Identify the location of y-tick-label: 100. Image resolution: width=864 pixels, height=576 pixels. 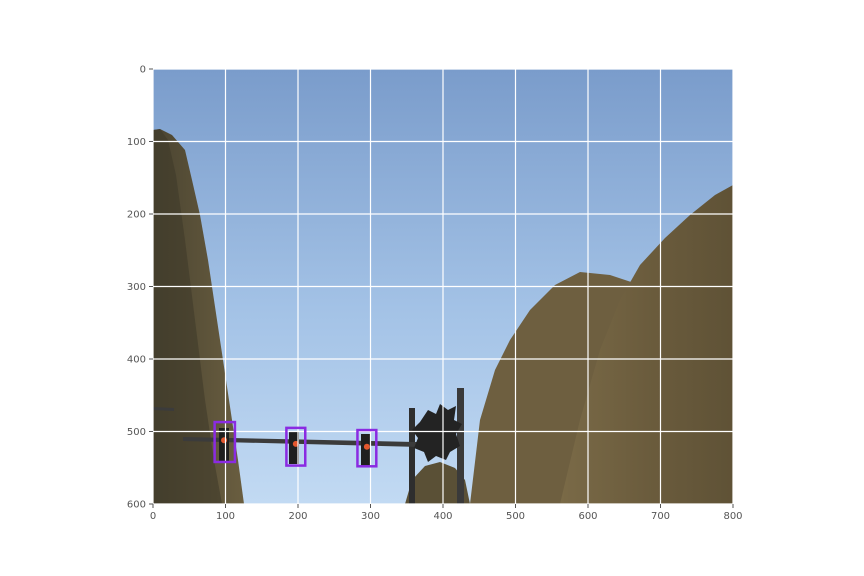
(136, 142).